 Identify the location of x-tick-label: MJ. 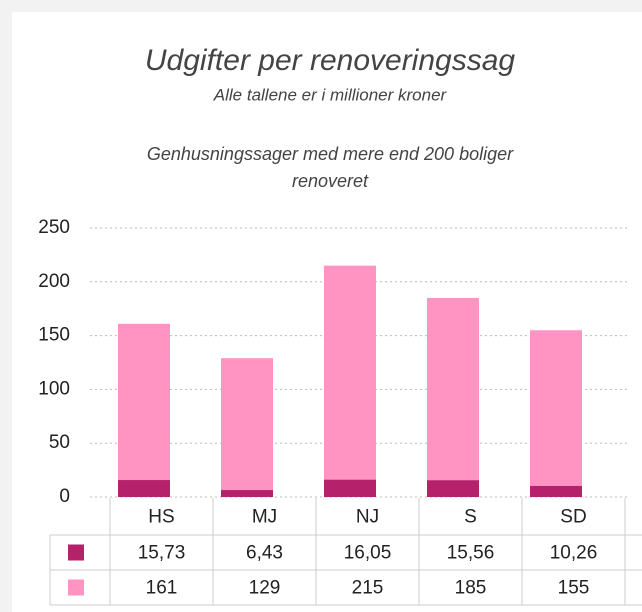
(264, 517).